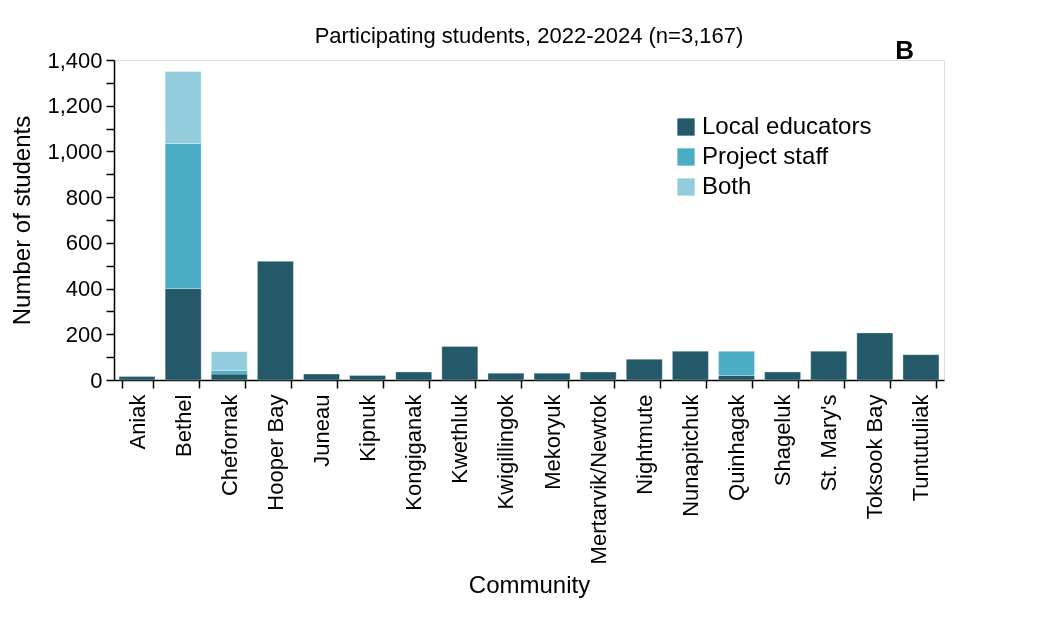 Image resolution: width=1044 pixels, height=640 pixels. I want to click on y-tick-label: 1,200, so click(75, 106).